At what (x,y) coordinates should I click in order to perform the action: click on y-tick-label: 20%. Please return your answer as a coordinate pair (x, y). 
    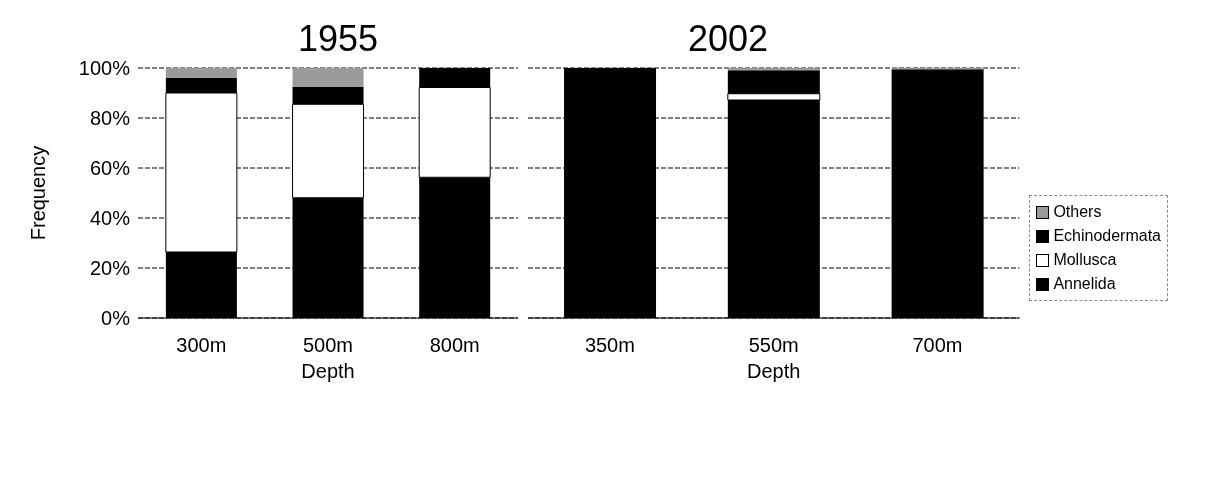
    Looking at the image, I should click on (110, 268).